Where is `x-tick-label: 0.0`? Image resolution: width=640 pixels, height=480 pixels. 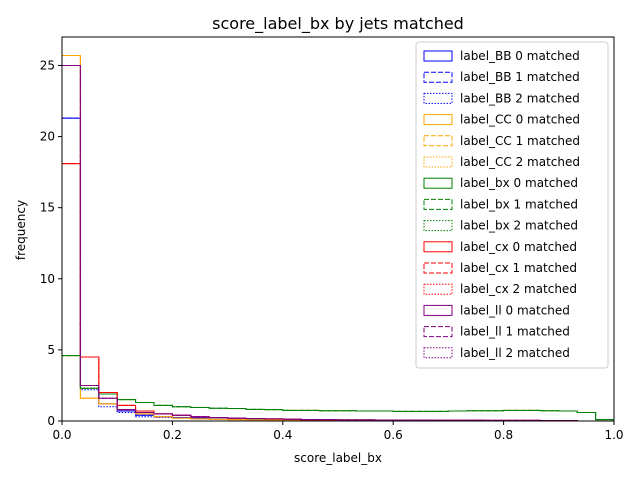
x-tick-label: 0.0 is located at coordinates (61, 435).